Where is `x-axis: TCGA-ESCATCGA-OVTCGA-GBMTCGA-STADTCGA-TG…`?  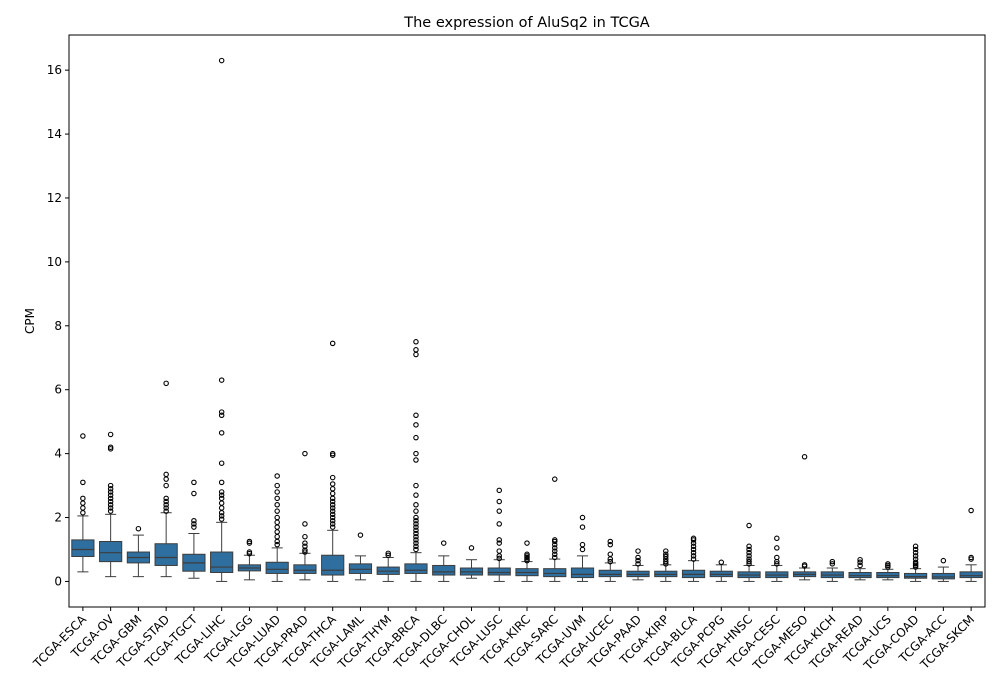 x-axis: TCGA-ESCATCGA-OVTCGA-GBMTCGA-STADTCGA-TG… is located at coordinates (503, 640).